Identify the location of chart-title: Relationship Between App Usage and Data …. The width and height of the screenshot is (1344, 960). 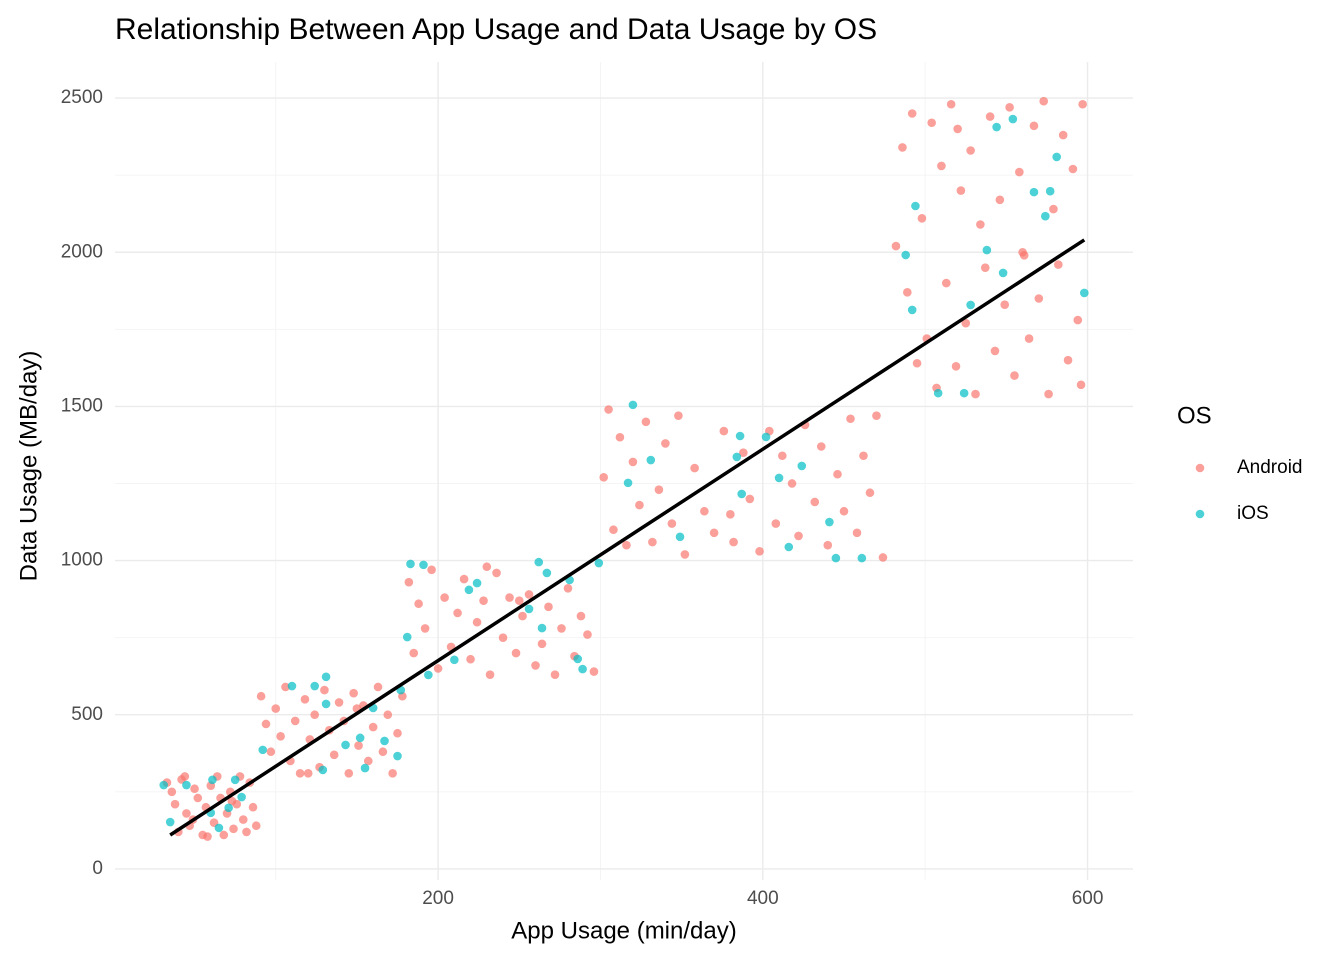
(496, 29).